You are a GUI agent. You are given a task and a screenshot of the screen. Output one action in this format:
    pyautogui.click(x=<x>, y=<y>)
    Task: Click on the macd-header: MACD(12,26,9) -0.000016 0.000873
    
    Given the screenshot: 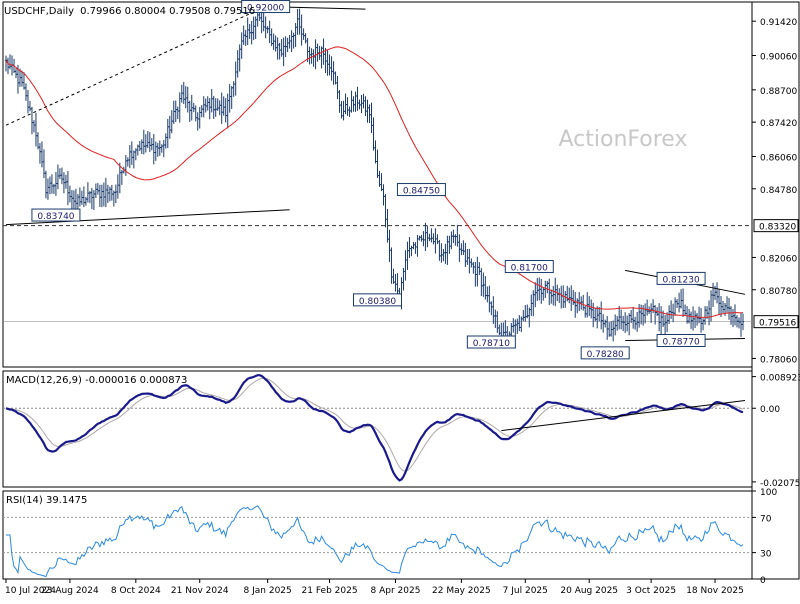 What is the action you would take?
    pyautogui.click(x=96, y=380)
    